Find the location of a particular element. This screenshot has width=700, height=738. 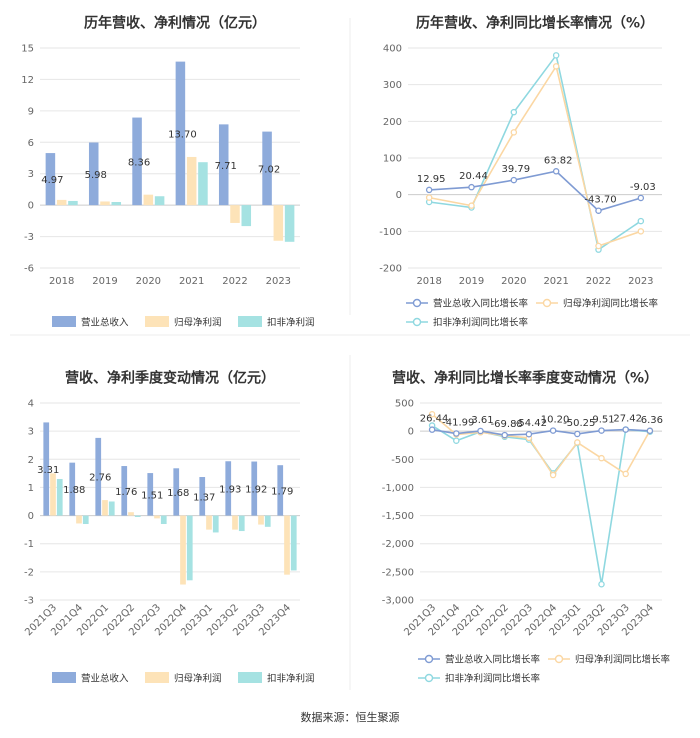

x-tick-label: 2020 is located at coordinates (148, 281).